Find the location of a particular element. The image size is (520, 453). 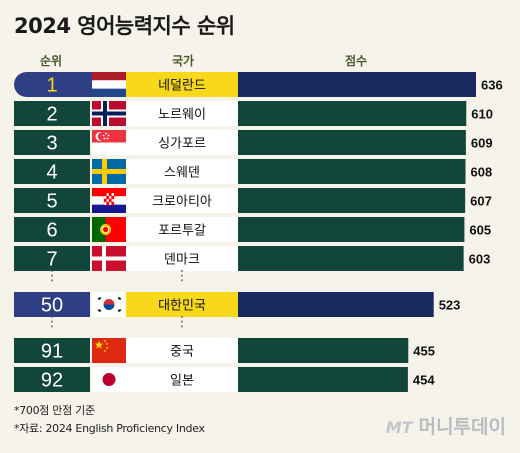

score-value: 454 is located at coordinates (424, 380).